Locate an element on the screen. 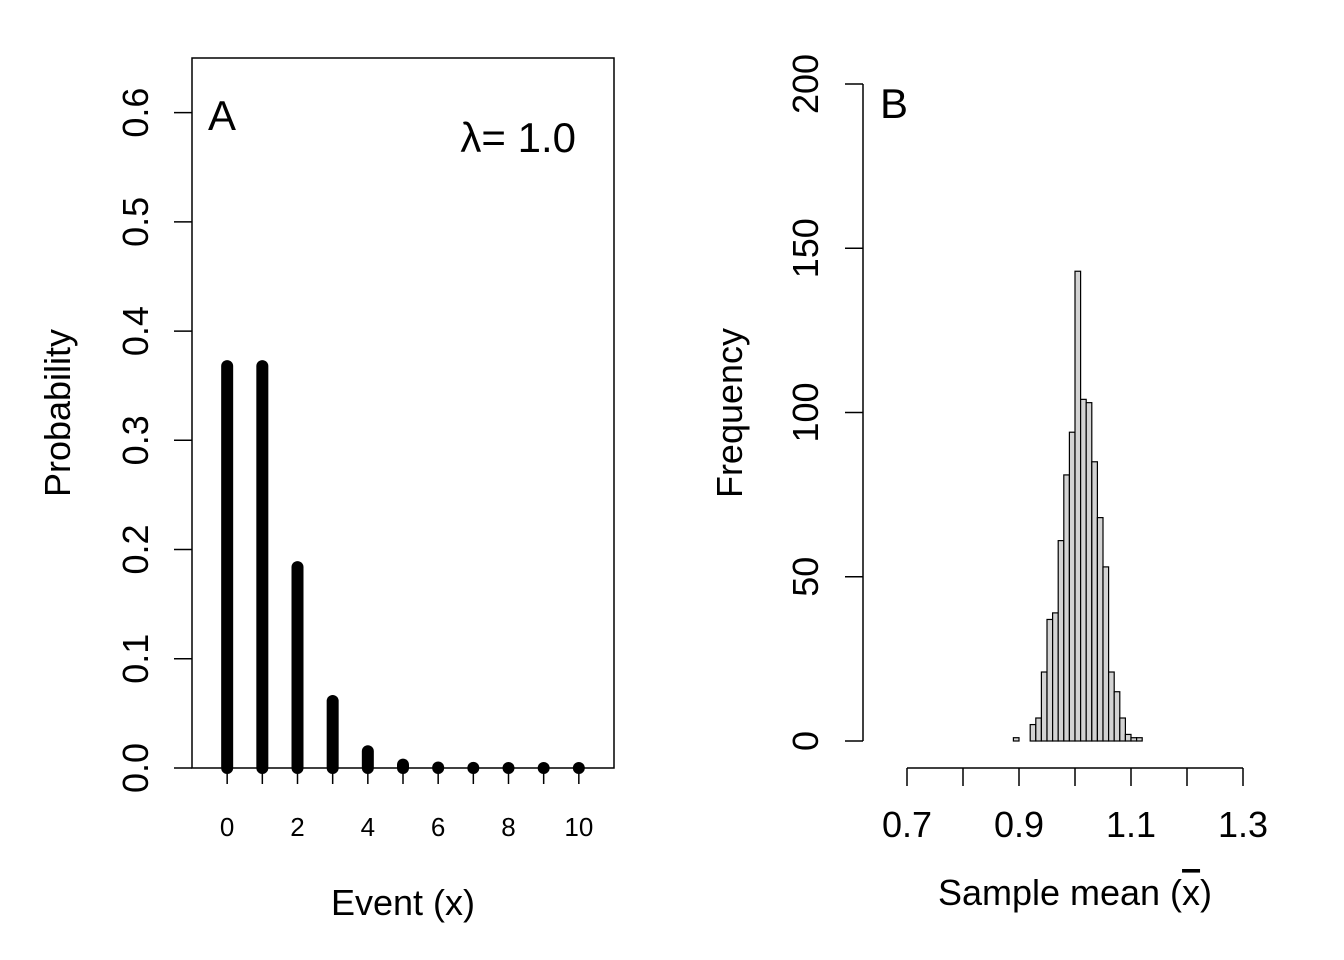 This screenshot has width=1344, height=960. panel-a-y-axis-title: Probability is located at coordinates (57, 413).